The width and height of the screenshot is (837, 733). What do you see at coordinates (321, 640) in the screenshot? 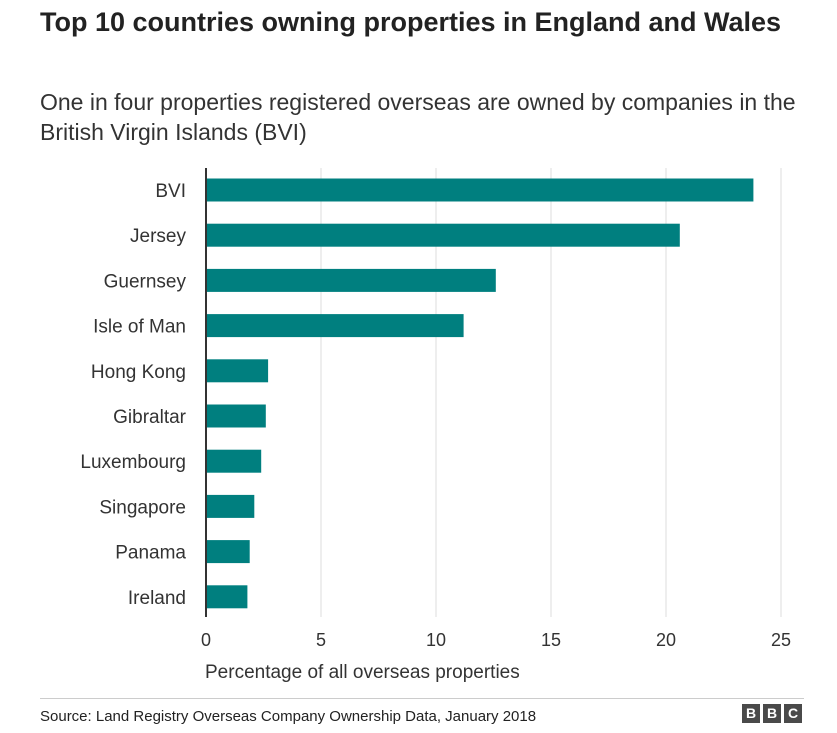
I see `x-tick-label: 5` at bounding box center [321, 640].